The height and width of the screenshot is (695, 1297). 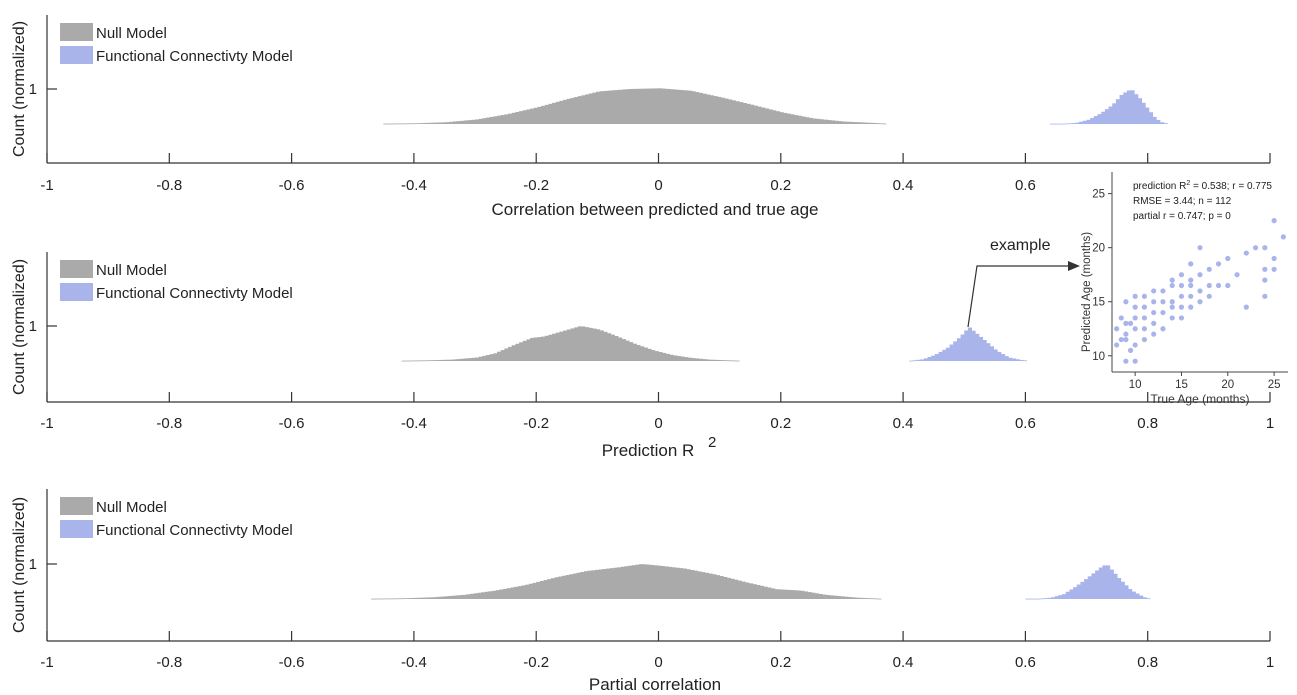 I want to click on null-model-histogram, so click(x=626, y=582).